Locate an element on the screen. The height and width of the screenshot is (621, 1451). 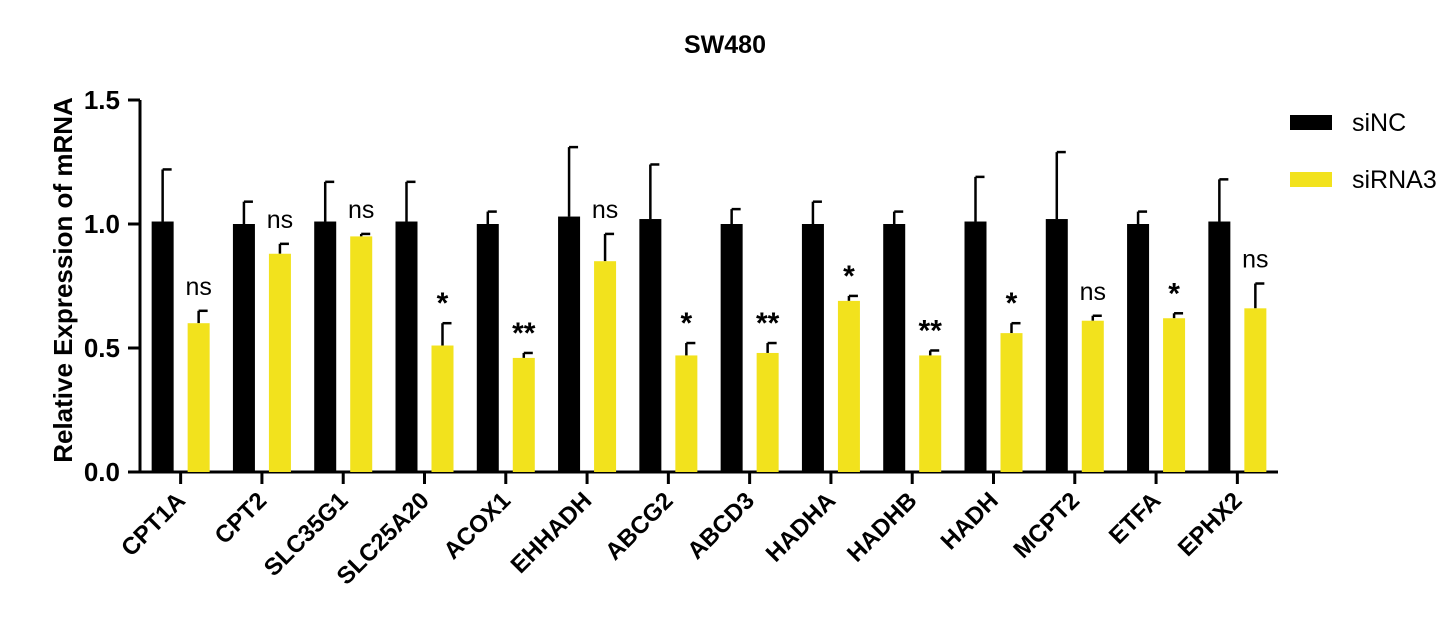
x-tick-label: HADH is located at coordinates (970, 521).